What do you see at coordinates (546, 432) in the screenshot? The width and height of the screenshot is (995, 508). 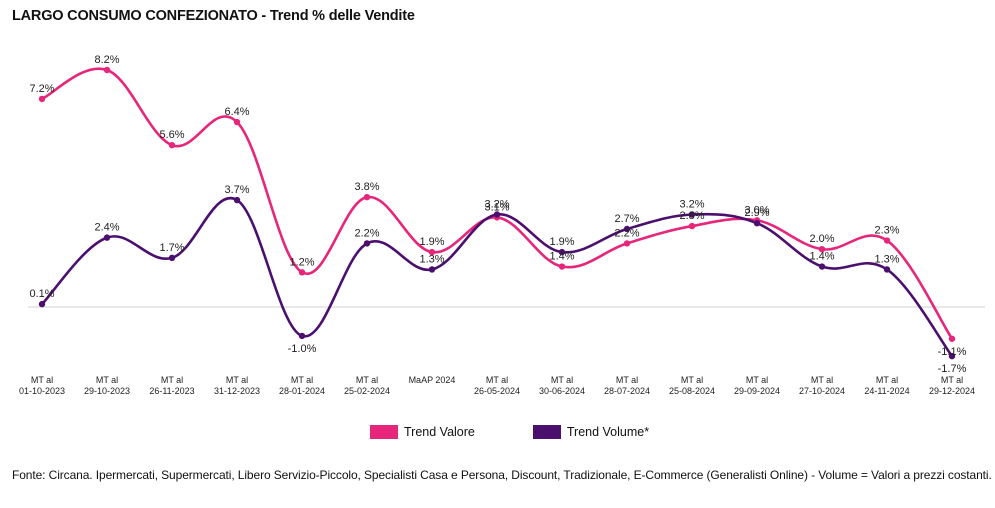 I see `legend-swatch-volume` at bounding box center [546, 432].